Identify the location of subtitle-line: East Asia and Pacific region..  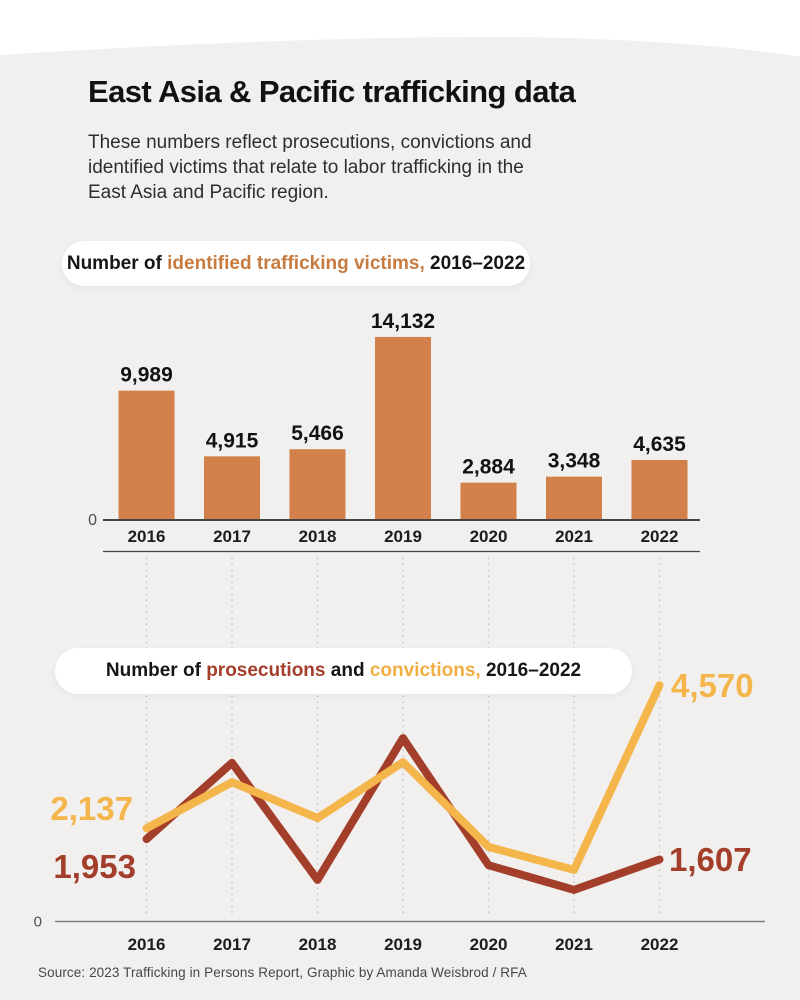
(208, 192).